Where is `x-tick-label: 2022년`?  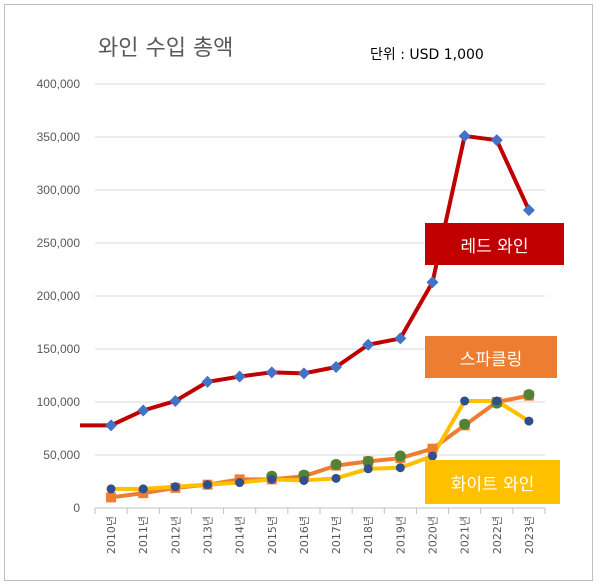 x-tick-label: 2022년 is located at coordinates (497, 535).